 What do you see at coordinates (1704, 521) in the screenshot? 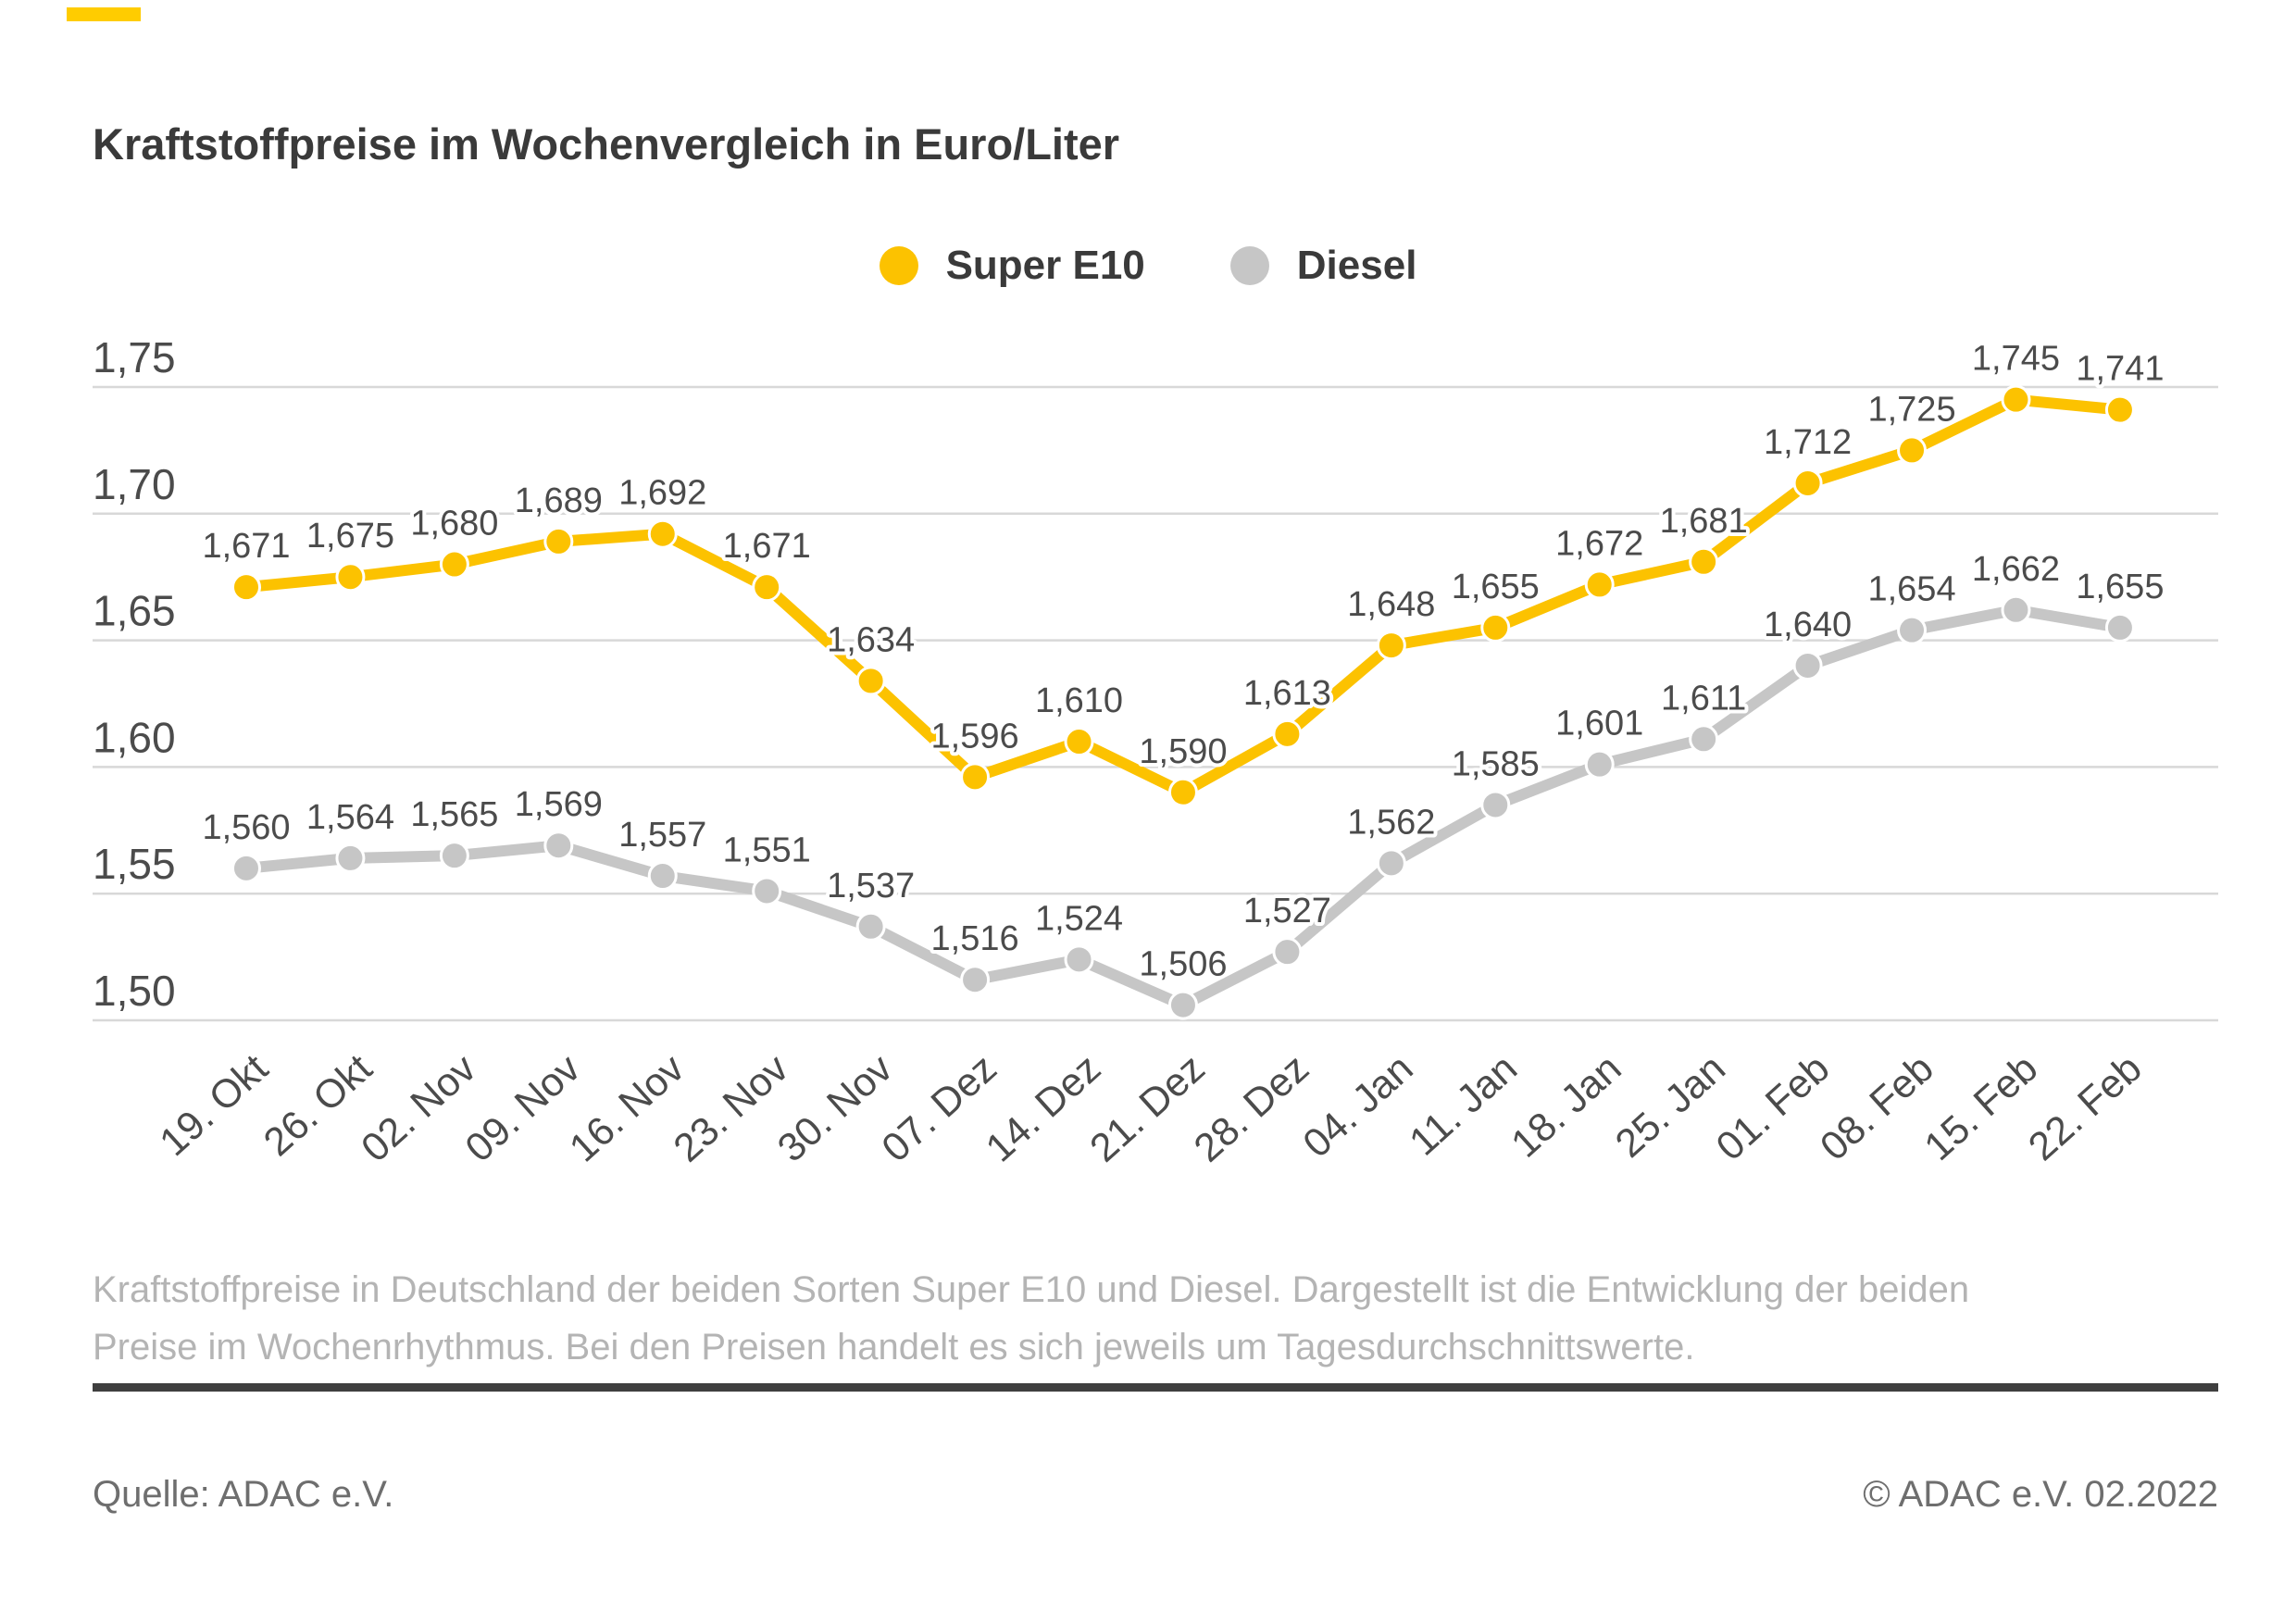
I see `value-label-super-e10: 1,681` at bounding box center [1704, 521].